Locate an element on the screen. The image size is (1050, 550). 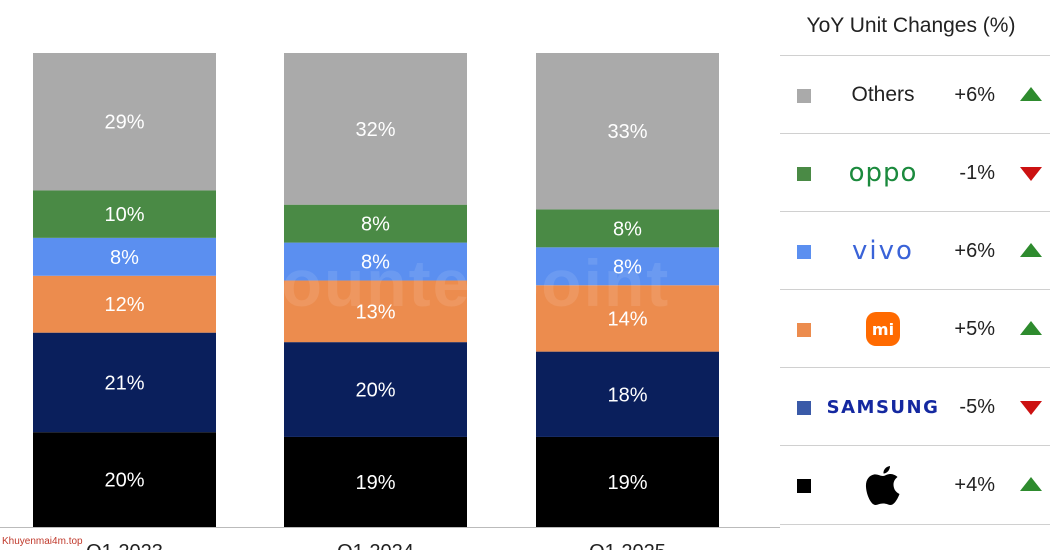
vivo-logo: vivo is located at coordinates (883, 251).